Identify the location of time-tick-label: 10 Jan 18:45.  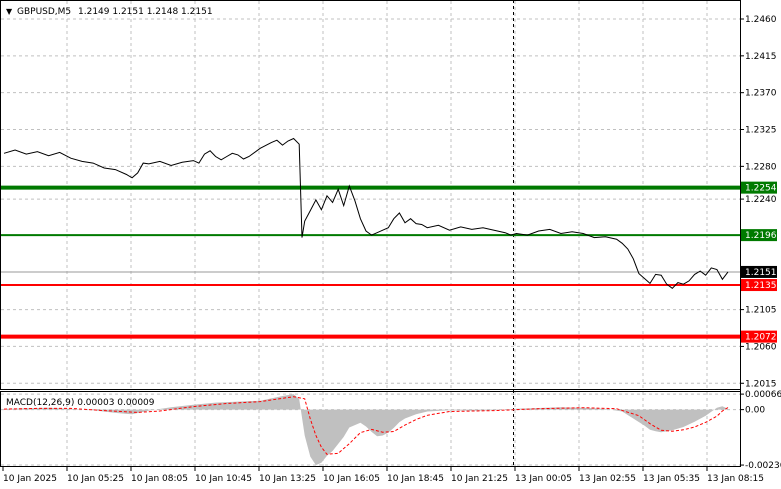
(415, 479).